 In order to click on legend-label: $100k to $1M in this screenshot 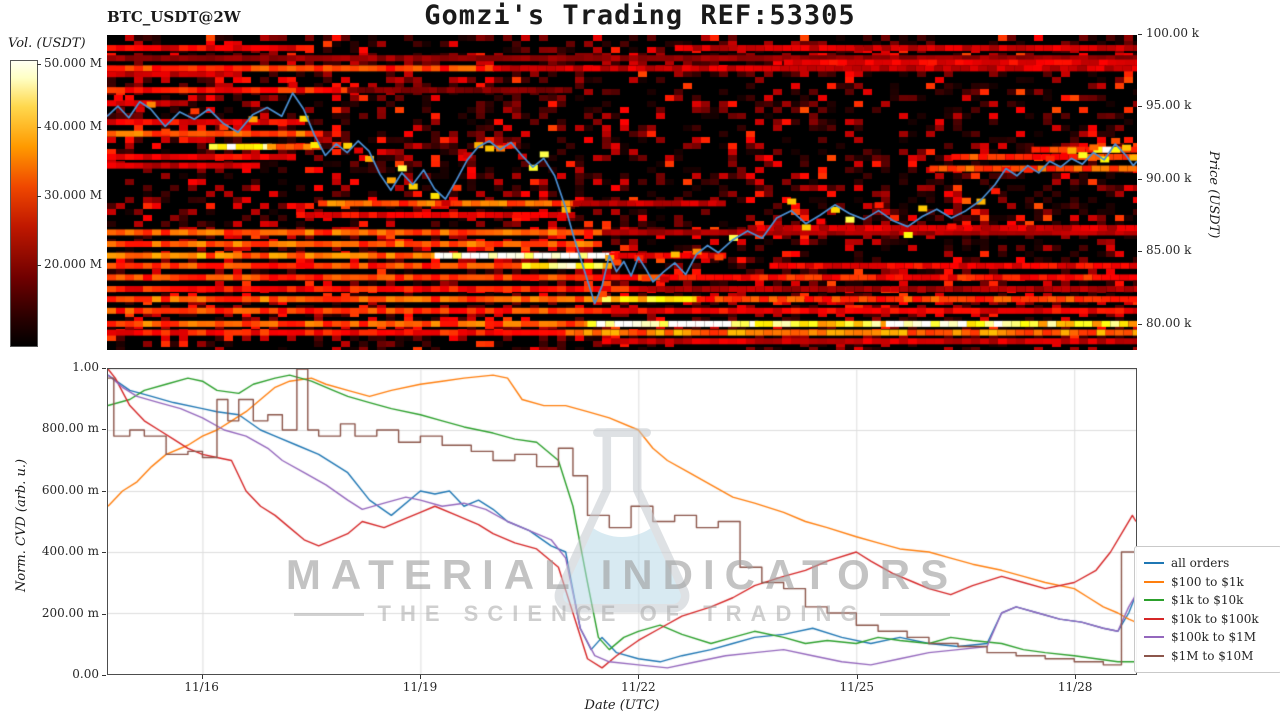, I will do `click(1214, 637)`.